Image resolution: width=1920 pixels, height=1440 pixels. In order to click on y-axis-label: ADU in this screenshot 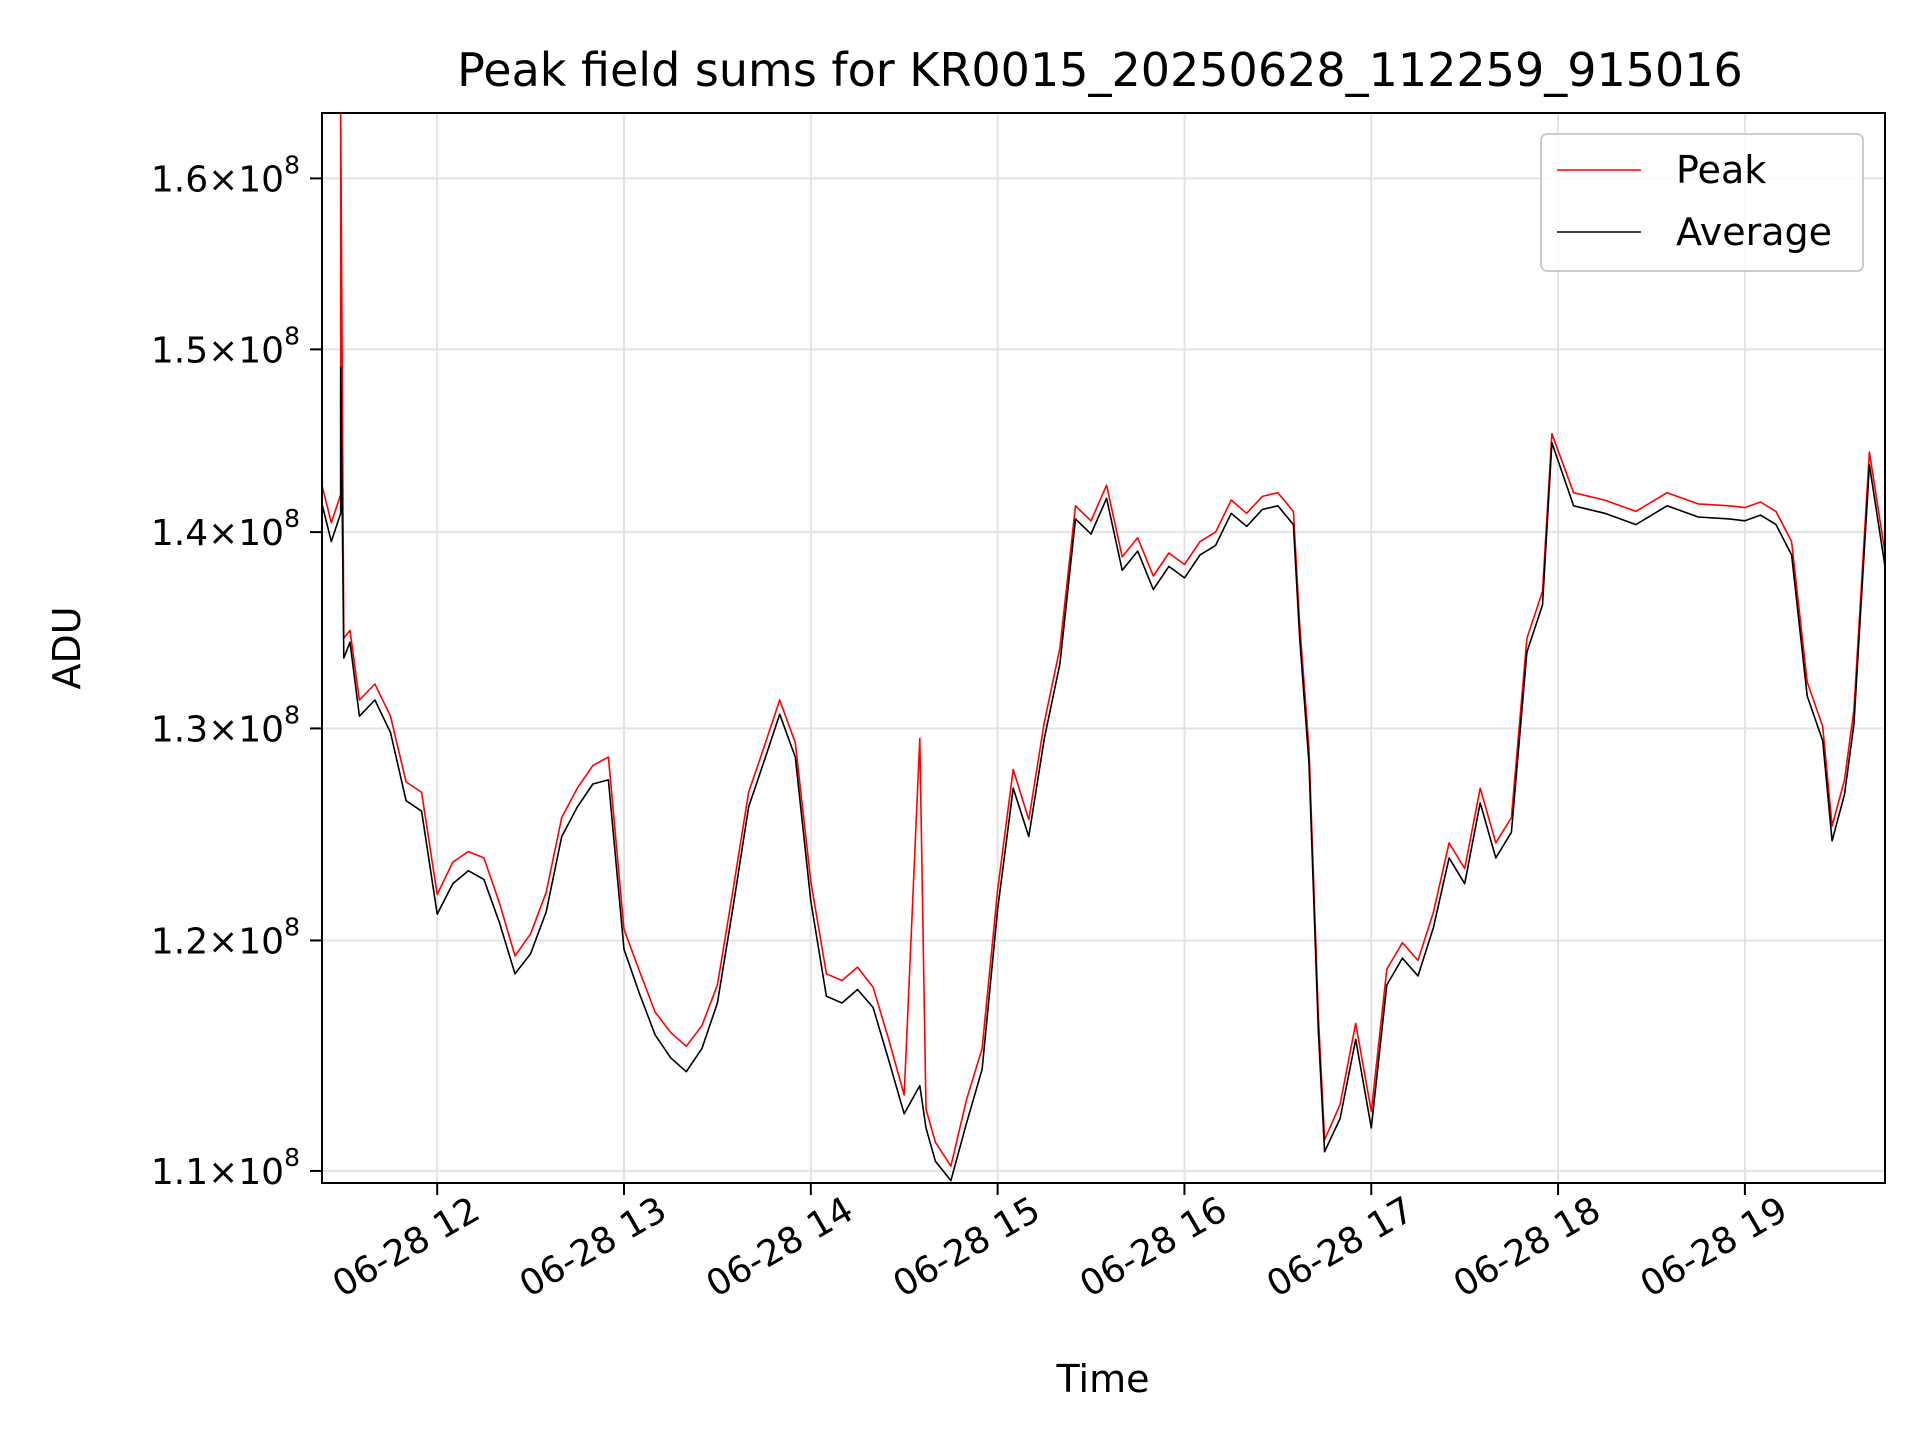, I will do `click(67, 647)`.